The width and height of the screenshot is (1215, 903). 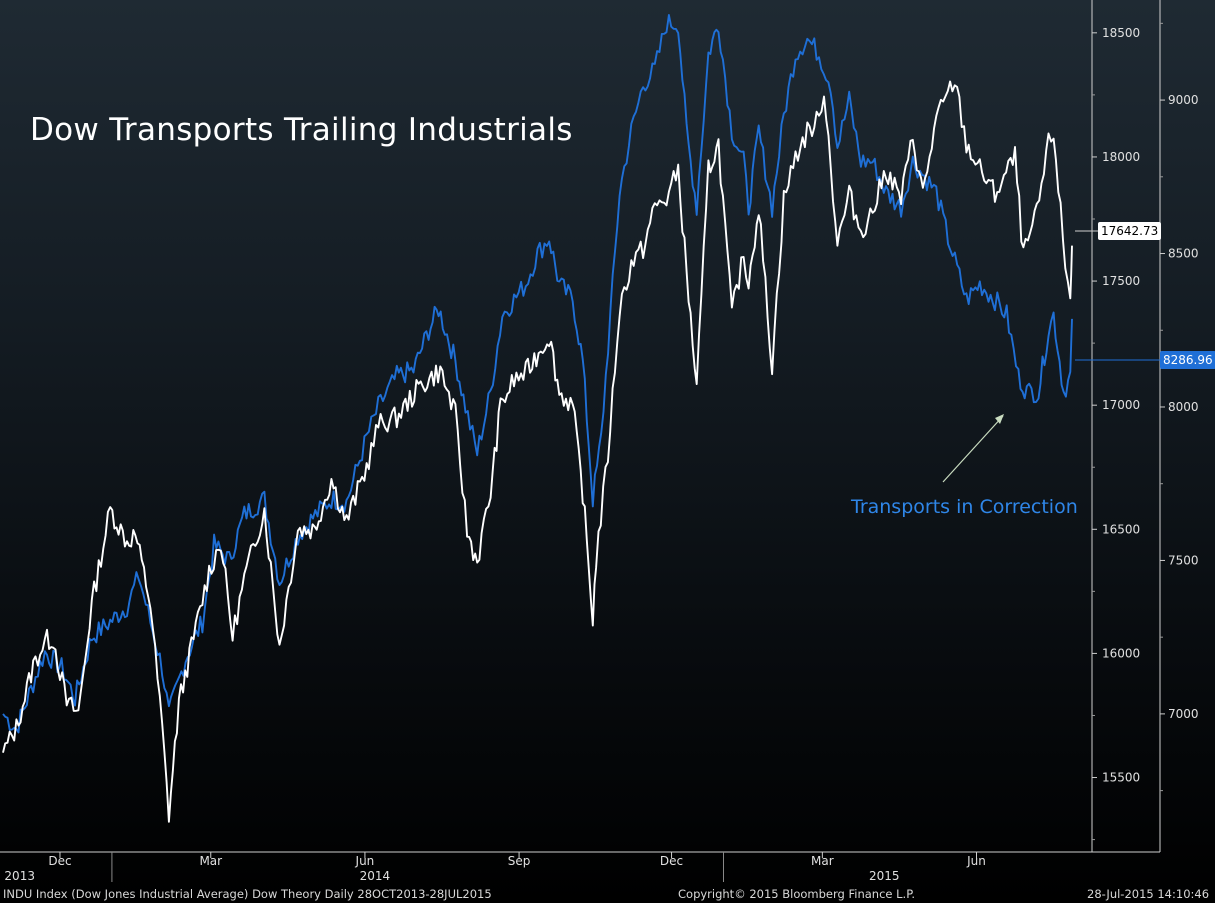 What do you see at coordinates (19, 876) in the screenshot?
I see `x-axis-year-label: 2013` at bounding box center [19, 876].